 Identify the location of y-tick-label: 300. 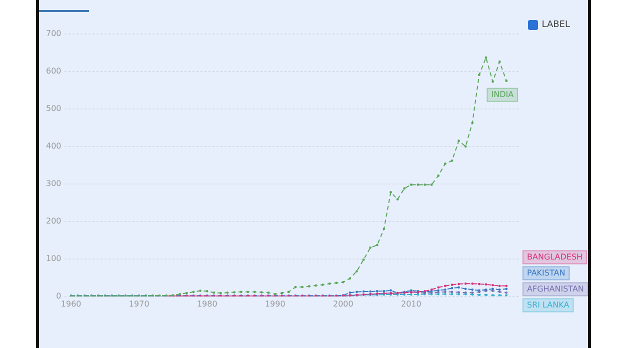
(54, 183).